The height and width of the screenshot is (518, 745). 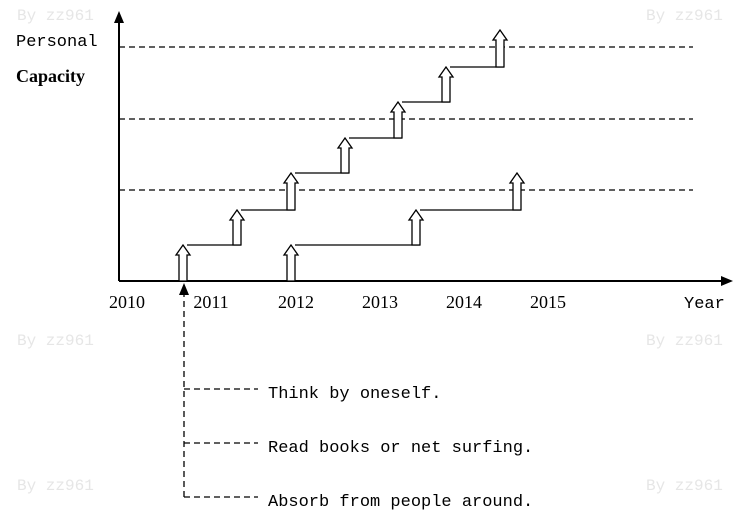 I want to click on year-label: 2013, so click(x=380, y=302).